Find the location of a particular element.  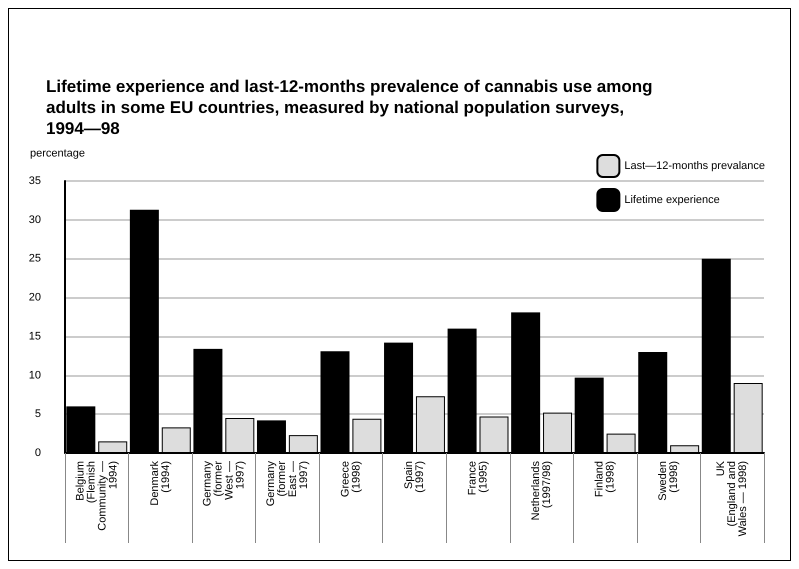

x-tick-label: Finland (1998) is located at coordinates (605, 479).